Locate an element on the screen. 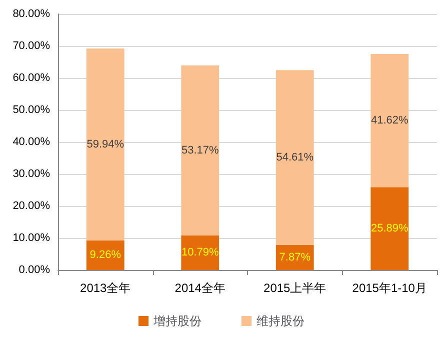 The image size is (443, 338). y-tick-label: 10.00% is located at coordinates (31, 238).